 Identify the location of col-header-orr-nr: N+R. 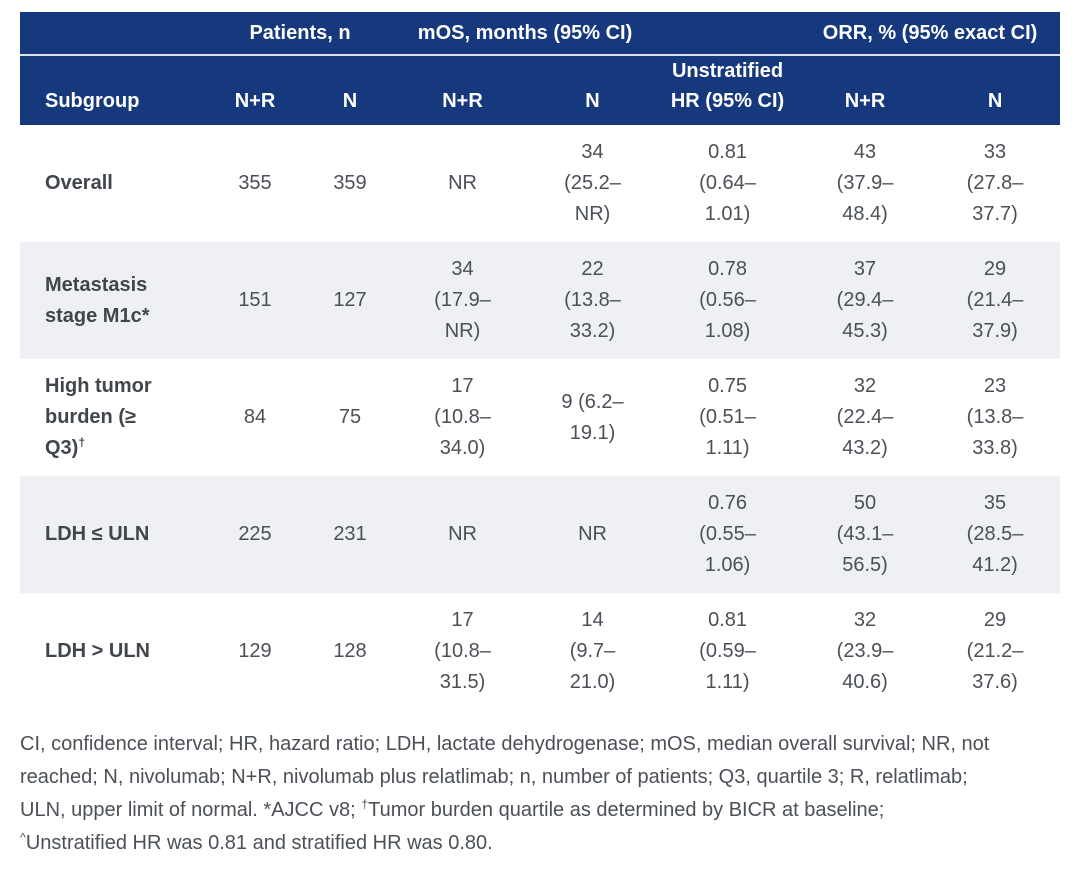
(865, 90).